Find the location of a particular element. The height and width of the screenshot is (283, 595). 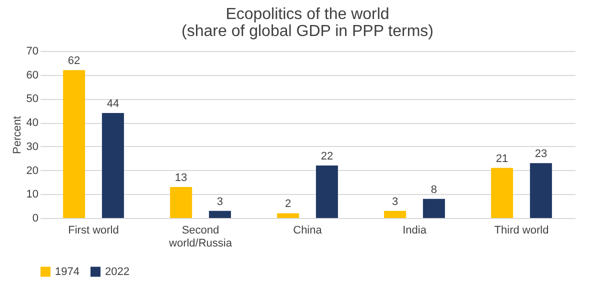

x-tick-label: India is located at coordinates (415, 230).